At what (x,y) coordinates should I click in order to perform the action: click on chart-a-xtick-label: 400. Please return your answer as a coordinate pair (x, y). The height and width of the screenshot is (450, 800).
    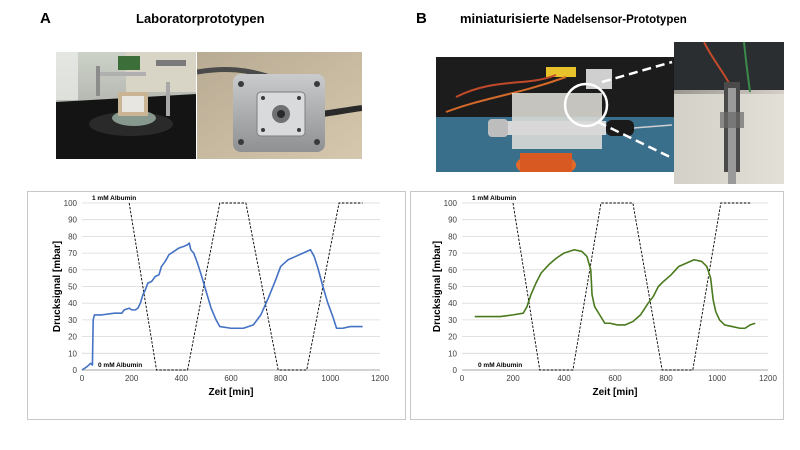
    Looking at the image, I should click on (182, 378).